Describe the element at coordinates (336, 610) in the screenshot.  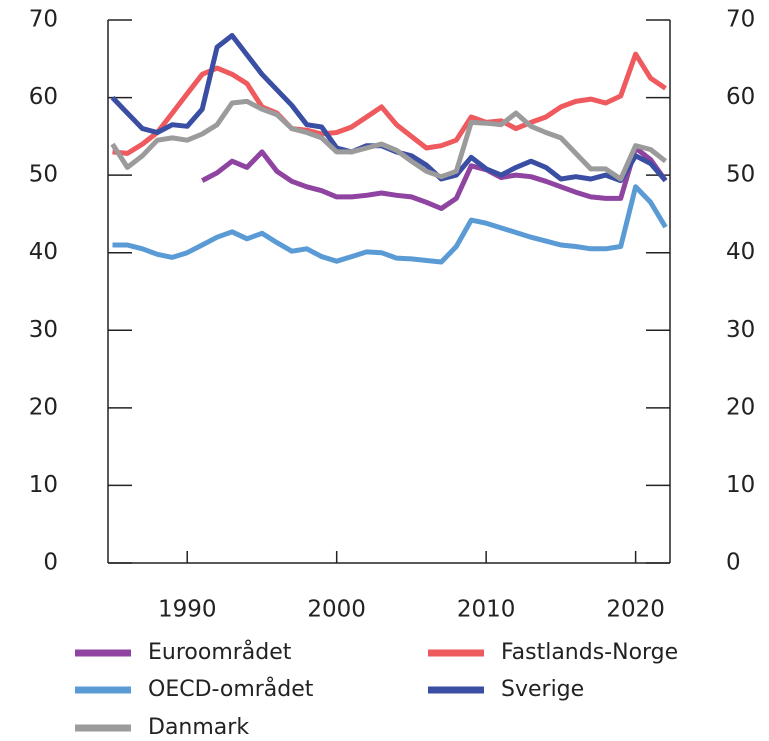
I see `x-tick-label: 2000` at that location.